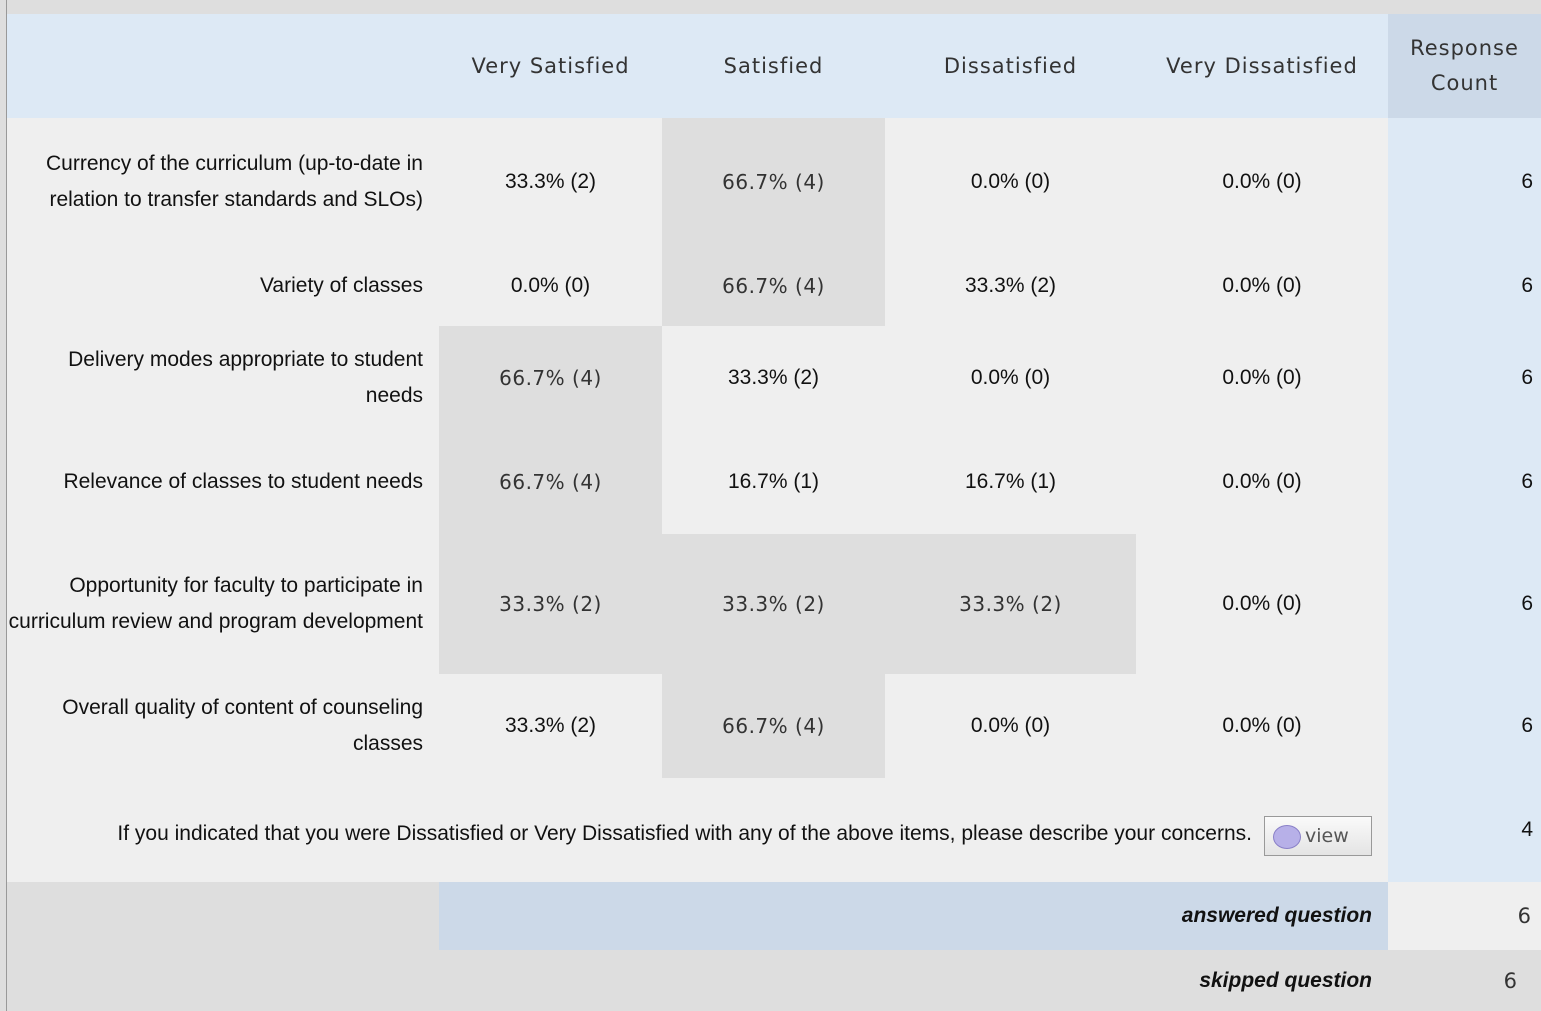 The width and height of the screenshot is (1541, 1011). What do you see at coordinates (1464, 916) in the screenshot?
I see `answered-count: 6` at bounding box center [1464, 916].